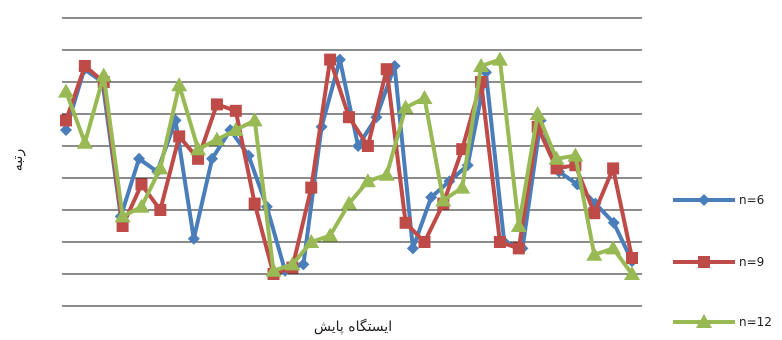 The image size is (782, 340). I want to click on legend-label: n=12, so click(755, 322).